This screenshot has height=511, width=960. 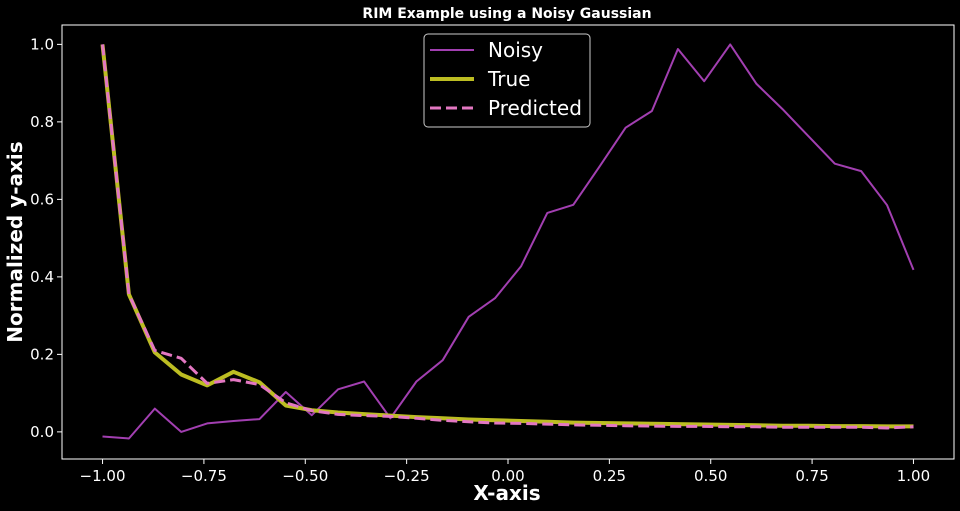 What do you see at coordinates (42, 432) in the screenshot?
I see `y-tick-label: 0.0` at bounding box center [42, 432].